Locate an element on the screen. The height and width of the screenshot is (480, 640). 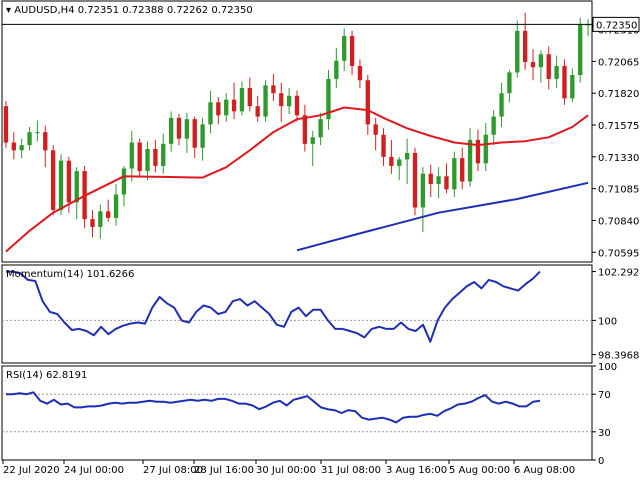
price-axis-label-7: 0.70595 is located at coordinates (618, 253).